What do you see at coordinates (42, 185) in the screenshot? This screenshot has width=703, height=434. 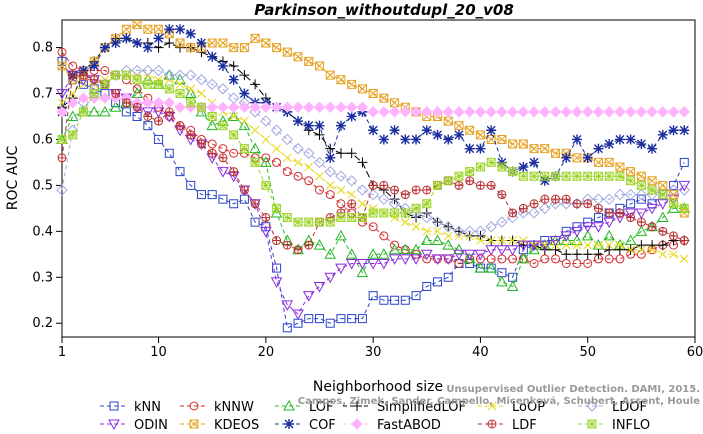 I see `y-tick-label: 0.5` at bounding box center [42, 185].